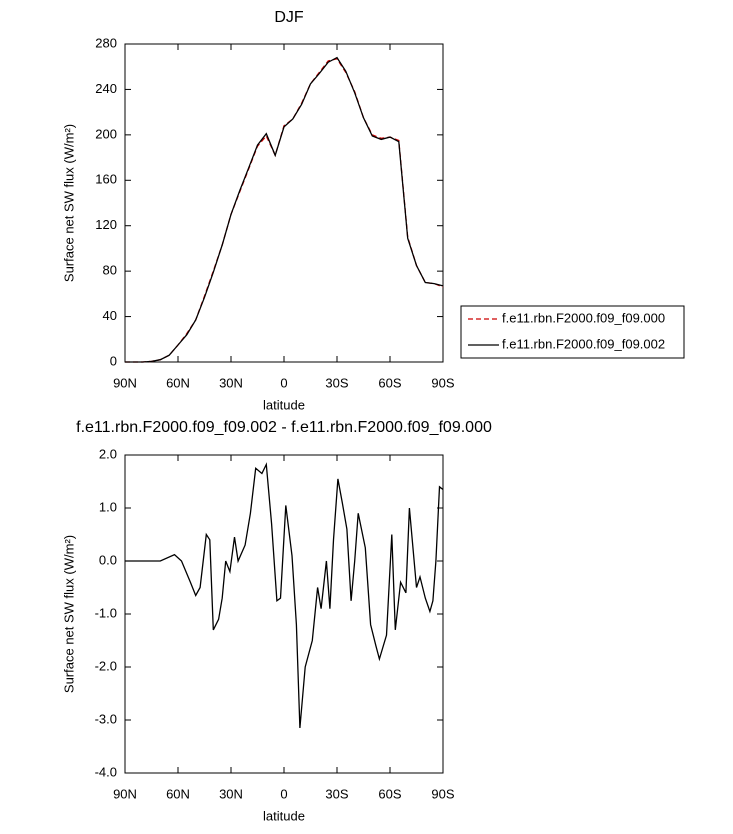 Image resolution: width=733 pixels, height=834 pixels. I want to click on chart-title: DJF, so click(289, 17).